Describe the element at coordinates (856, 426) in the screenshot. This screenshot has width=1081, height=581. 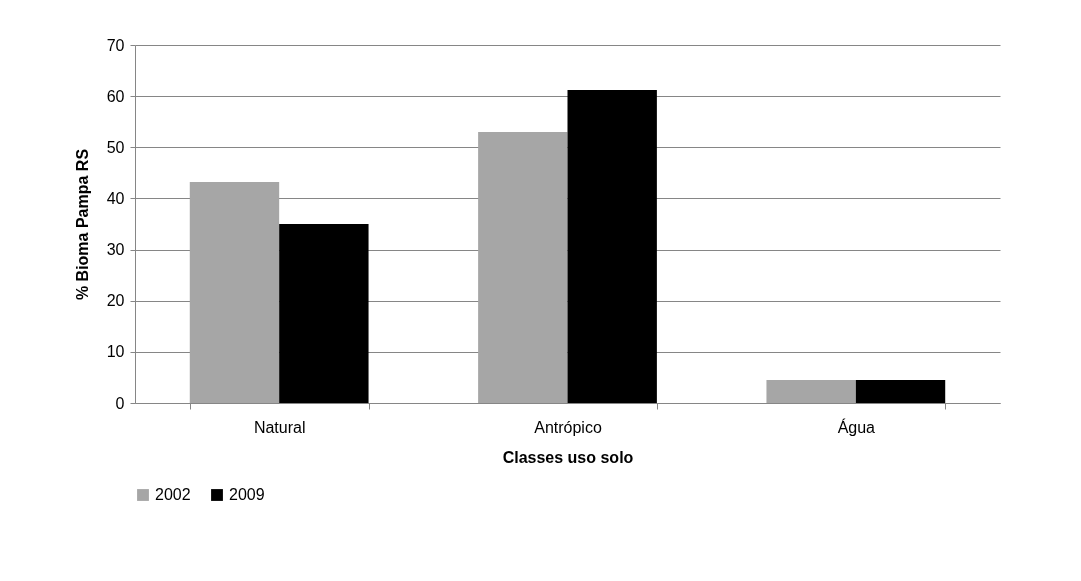
I see `x-tick-label: Água` at that location.